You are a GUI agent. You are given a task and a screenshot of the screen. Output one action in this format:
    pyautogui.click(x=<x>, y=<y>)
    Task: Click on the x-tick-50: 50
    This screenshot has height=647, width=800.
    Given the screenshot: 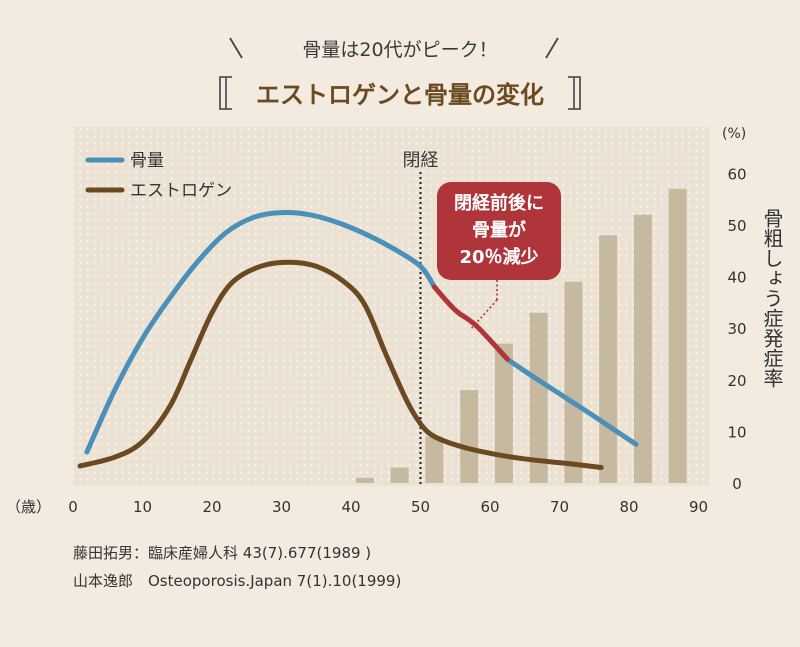 What is the action you would take?
    pyautogui.click(x=420, y=507)
    